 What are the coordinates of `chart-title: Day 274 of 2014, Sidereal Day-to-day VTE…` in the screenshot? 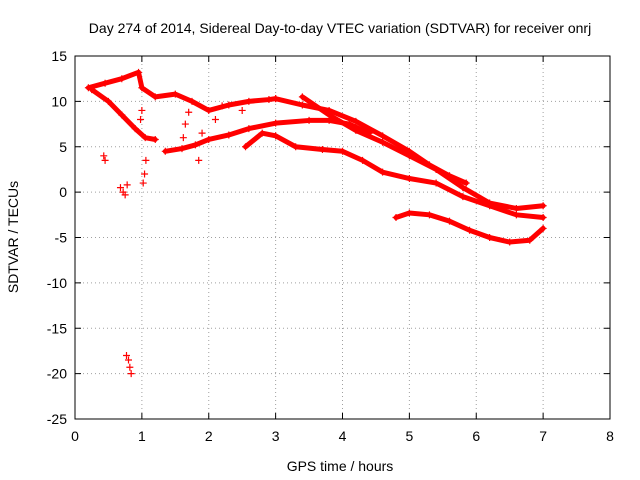 It's located at (340, 28).